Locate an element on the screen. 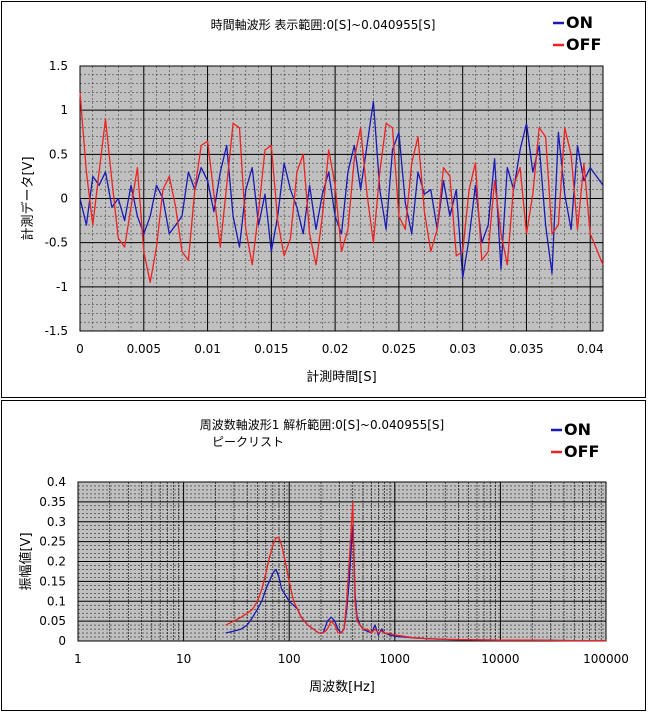  chart-title: 時間軸波形 表示範囲:0[S]~0.040955[S] is located at coordinates (323, 24).